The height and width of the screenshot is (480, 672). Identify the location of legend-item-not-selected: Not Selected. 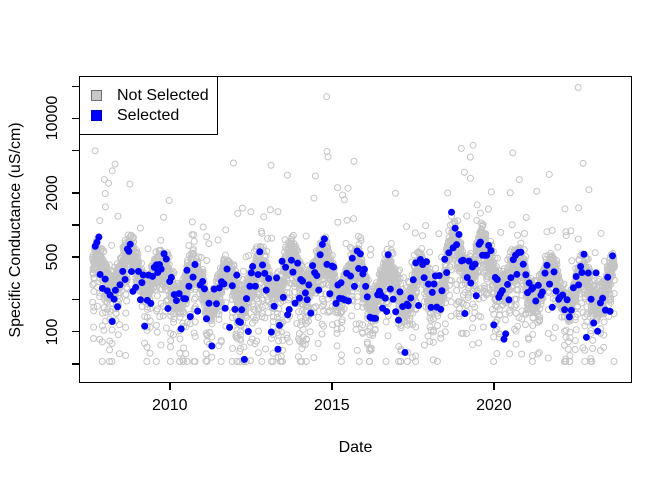
(154, 96).